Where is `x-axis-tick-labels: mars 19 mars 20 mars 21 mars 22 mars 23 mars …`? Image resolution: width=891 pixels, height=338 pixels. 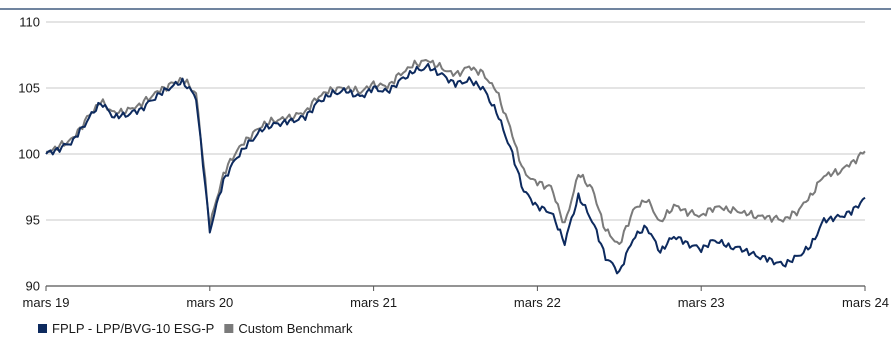
x-axis-tick-labels: mars 19 mars 20 mars 21 mars 22 mars 23 mars … is located at coordinates (456, 302).